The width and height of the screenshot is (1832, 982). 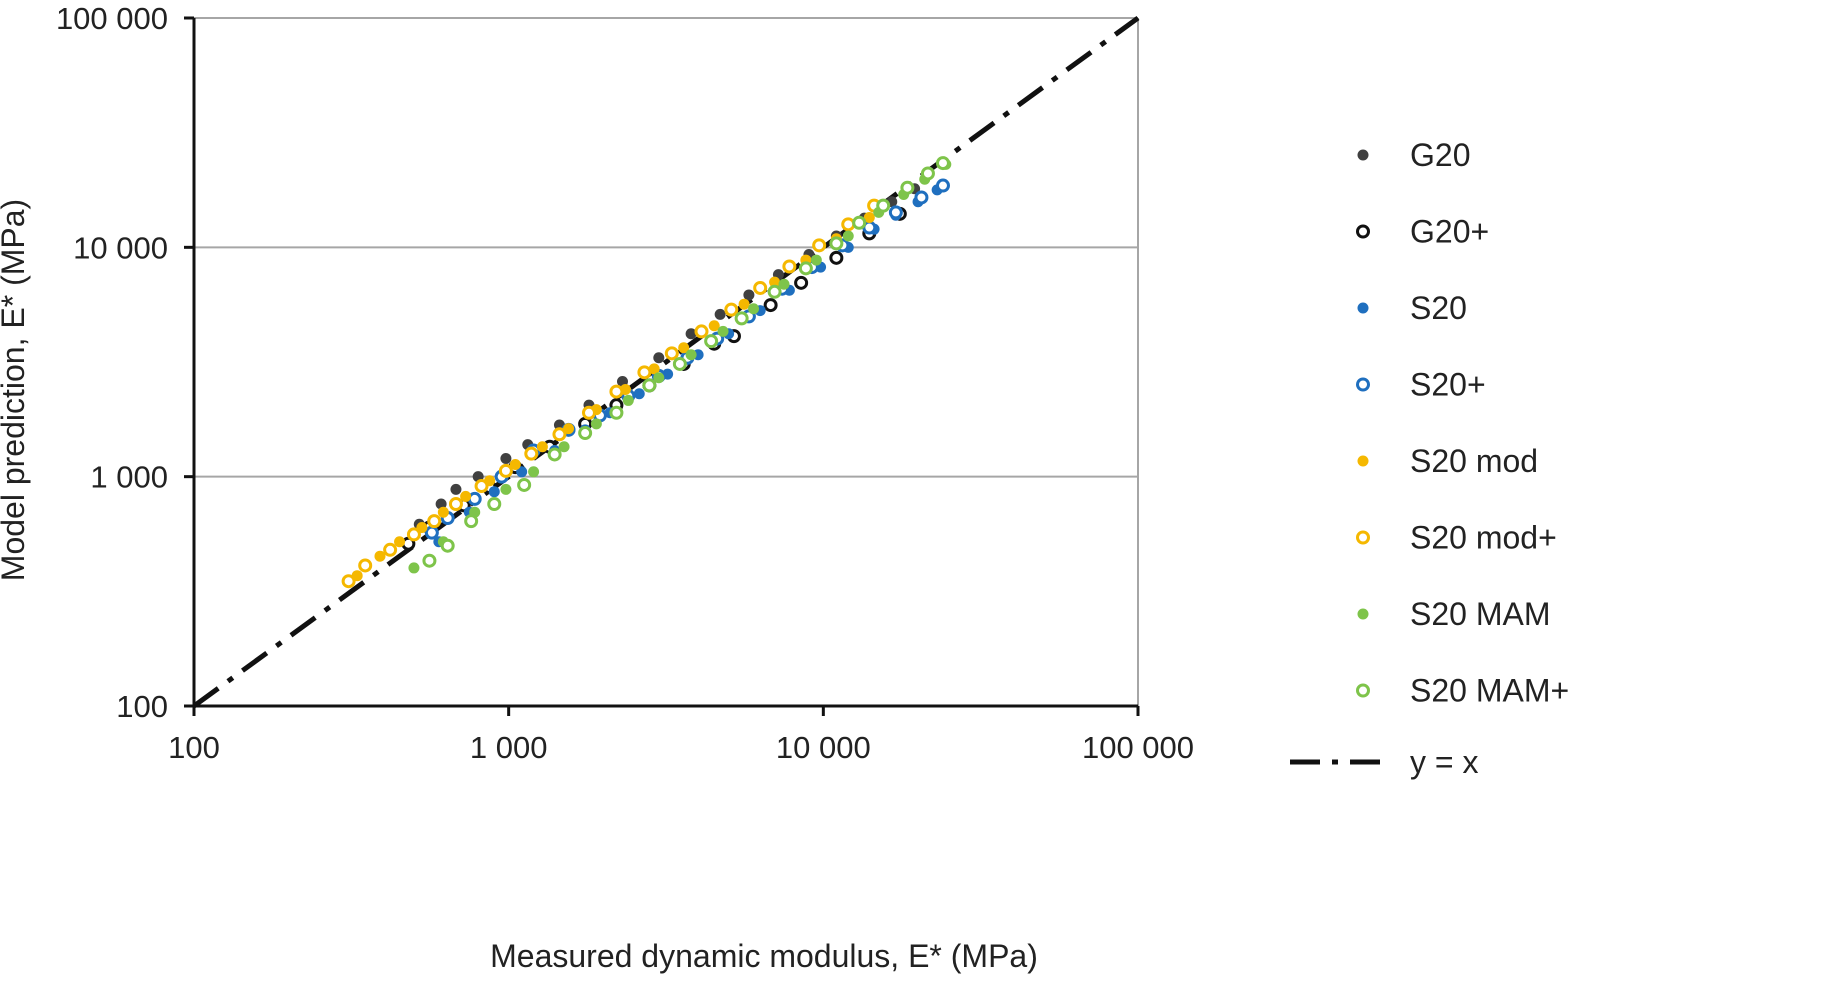 What do you see at coordinates (1138, 747) in the screenshot?
I see `x-tick-label: 100 000` at bounding box center [1138, 747].